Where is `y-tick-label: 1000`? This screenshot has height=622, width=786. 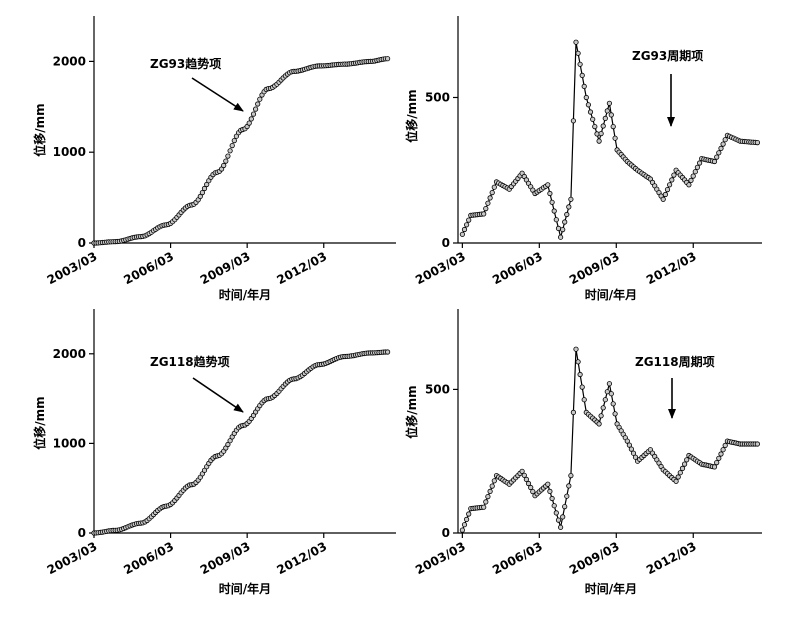 y-tick-label: 1000 is located at coordinates (69, 152).